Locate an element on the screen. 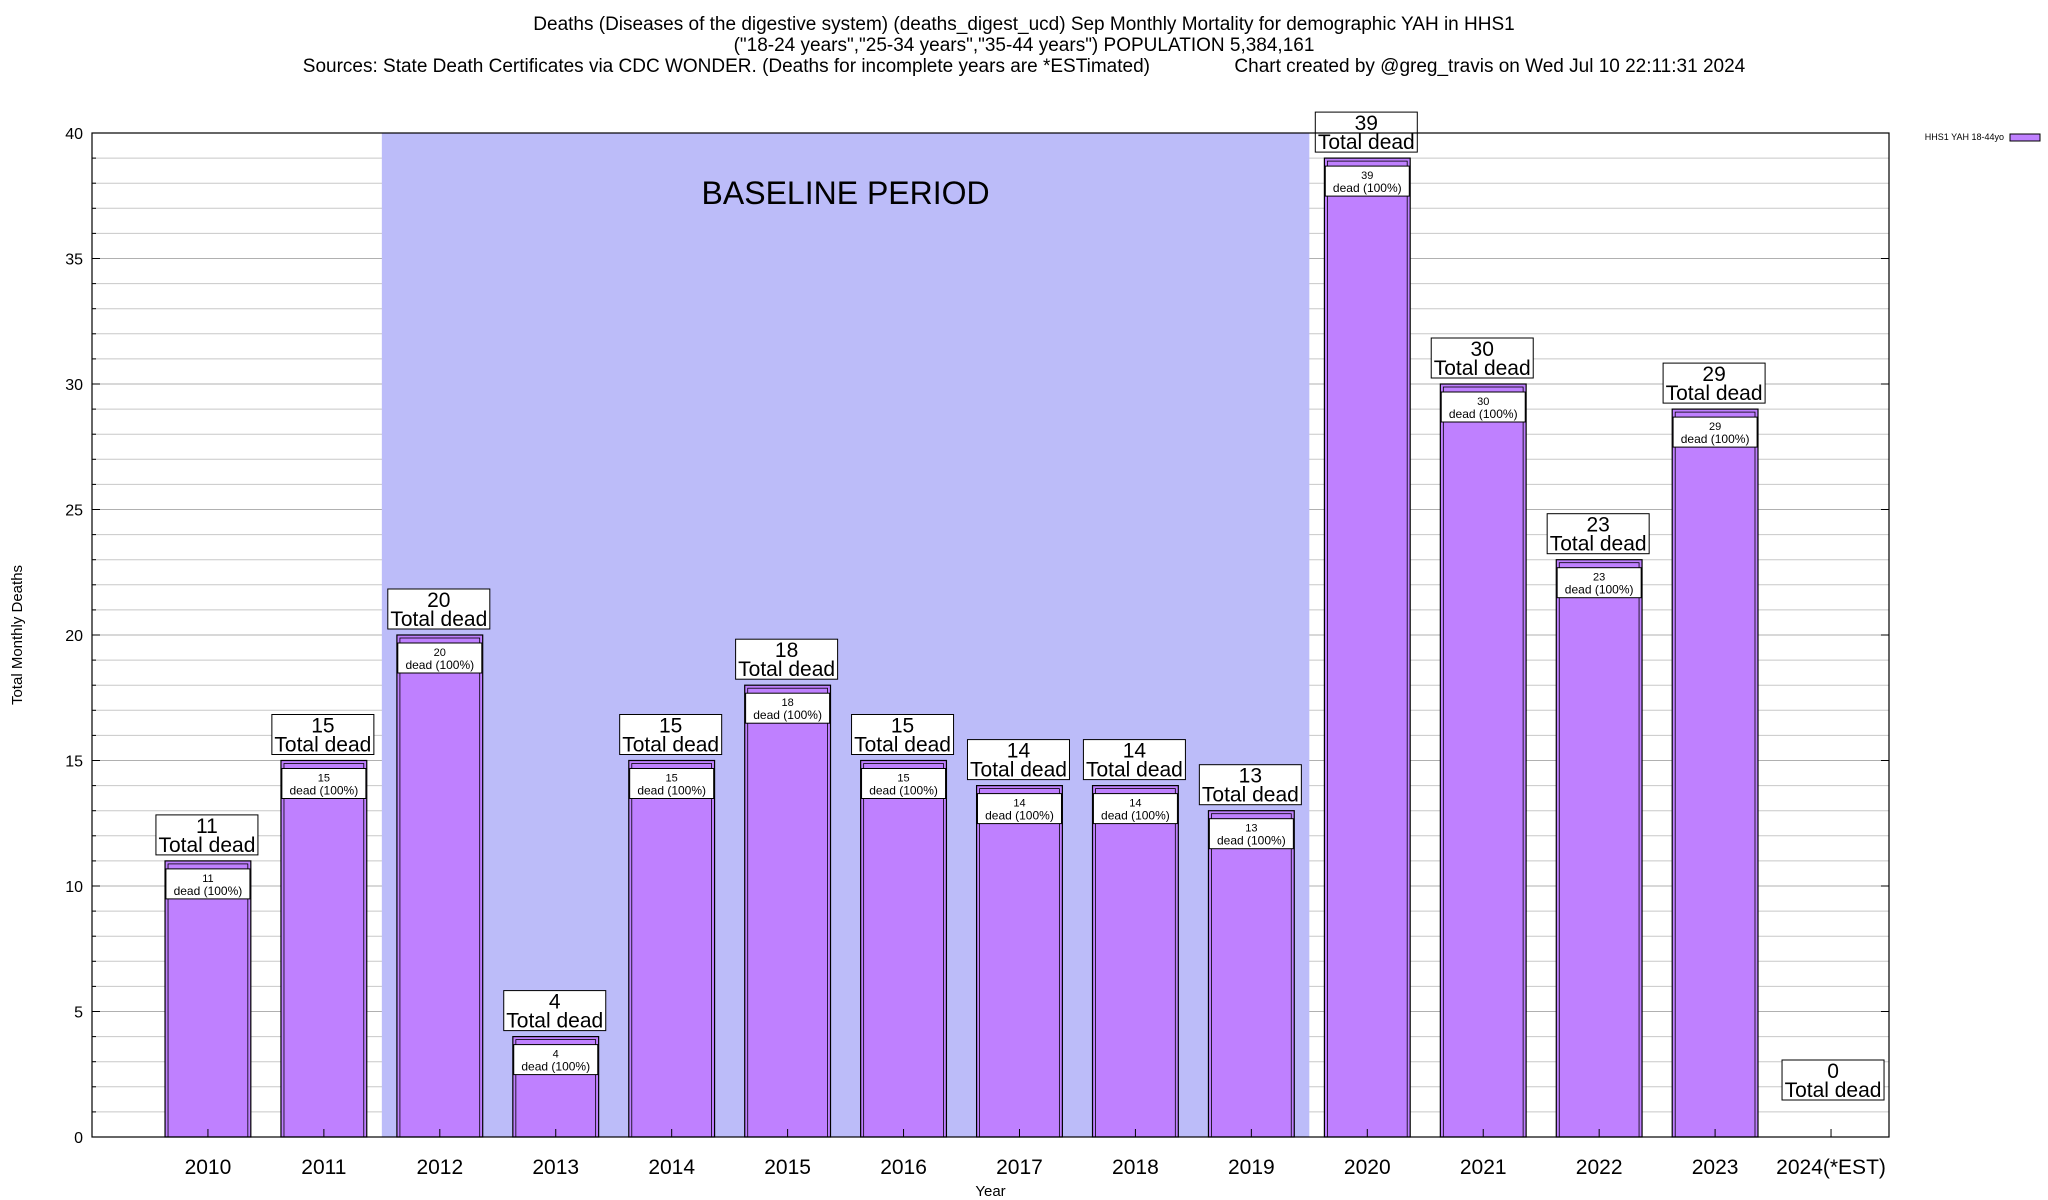  x-tick-label: 2021 is located at coordinates (1483, 1167).